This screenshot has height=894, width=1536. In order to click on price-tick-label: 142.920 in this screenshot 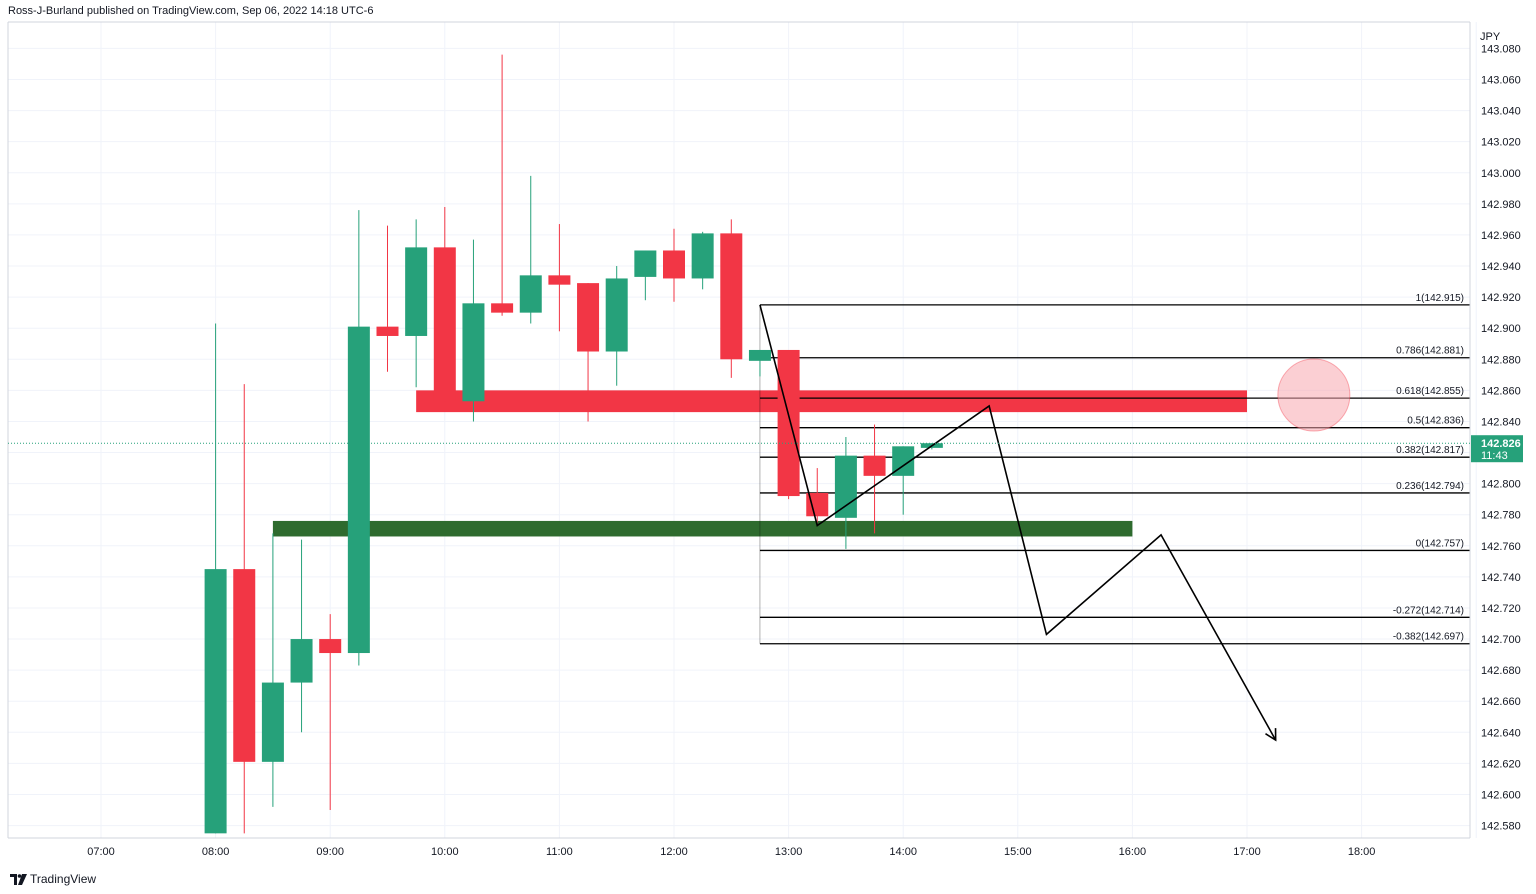, I will do `click(1501, 298)`.